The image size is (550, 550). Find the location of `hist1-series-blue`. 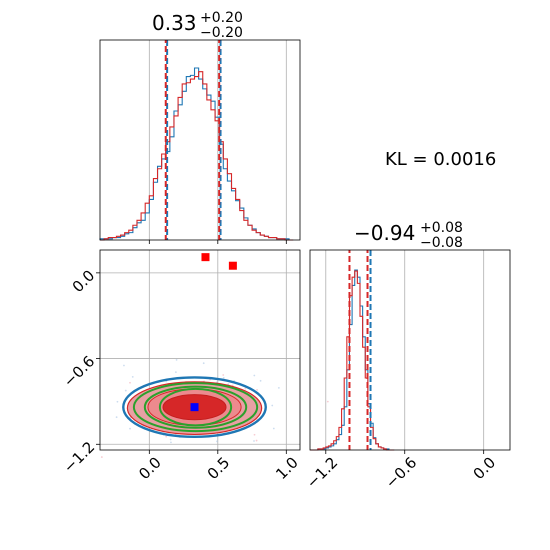

hist1-series-blue is located at coordinates (352, 360).